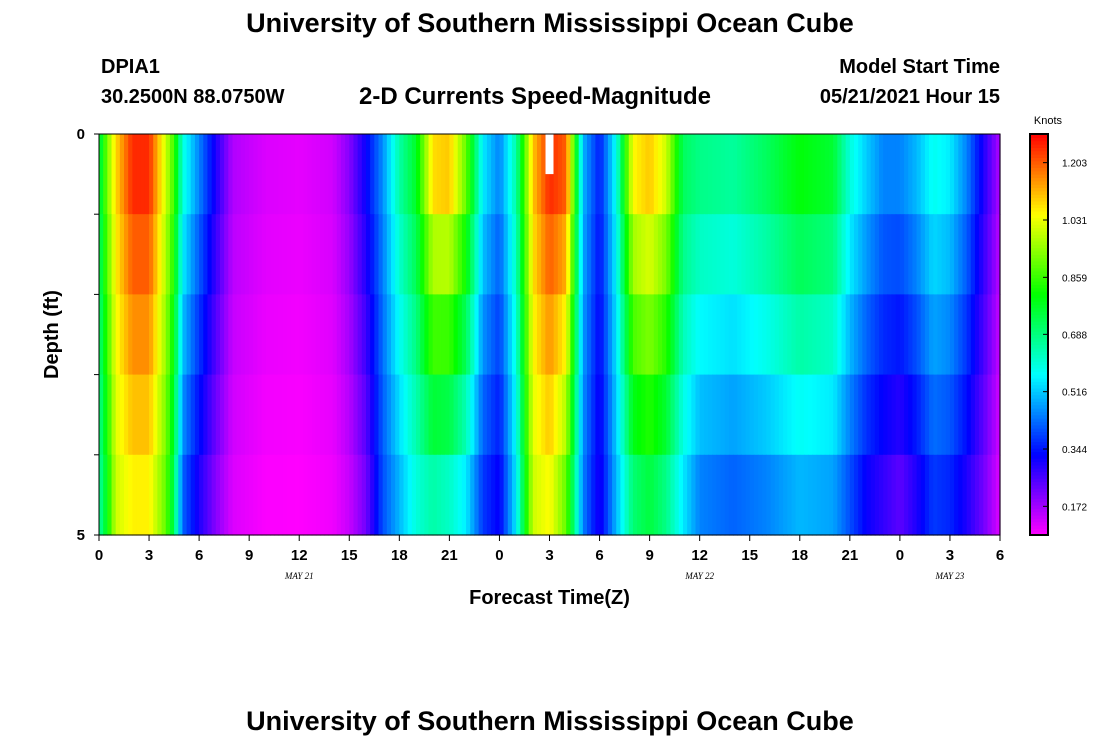  Describe the element at coordinates (149, 555) in the screenshot. I see `x-tick-label: 3` at that location.